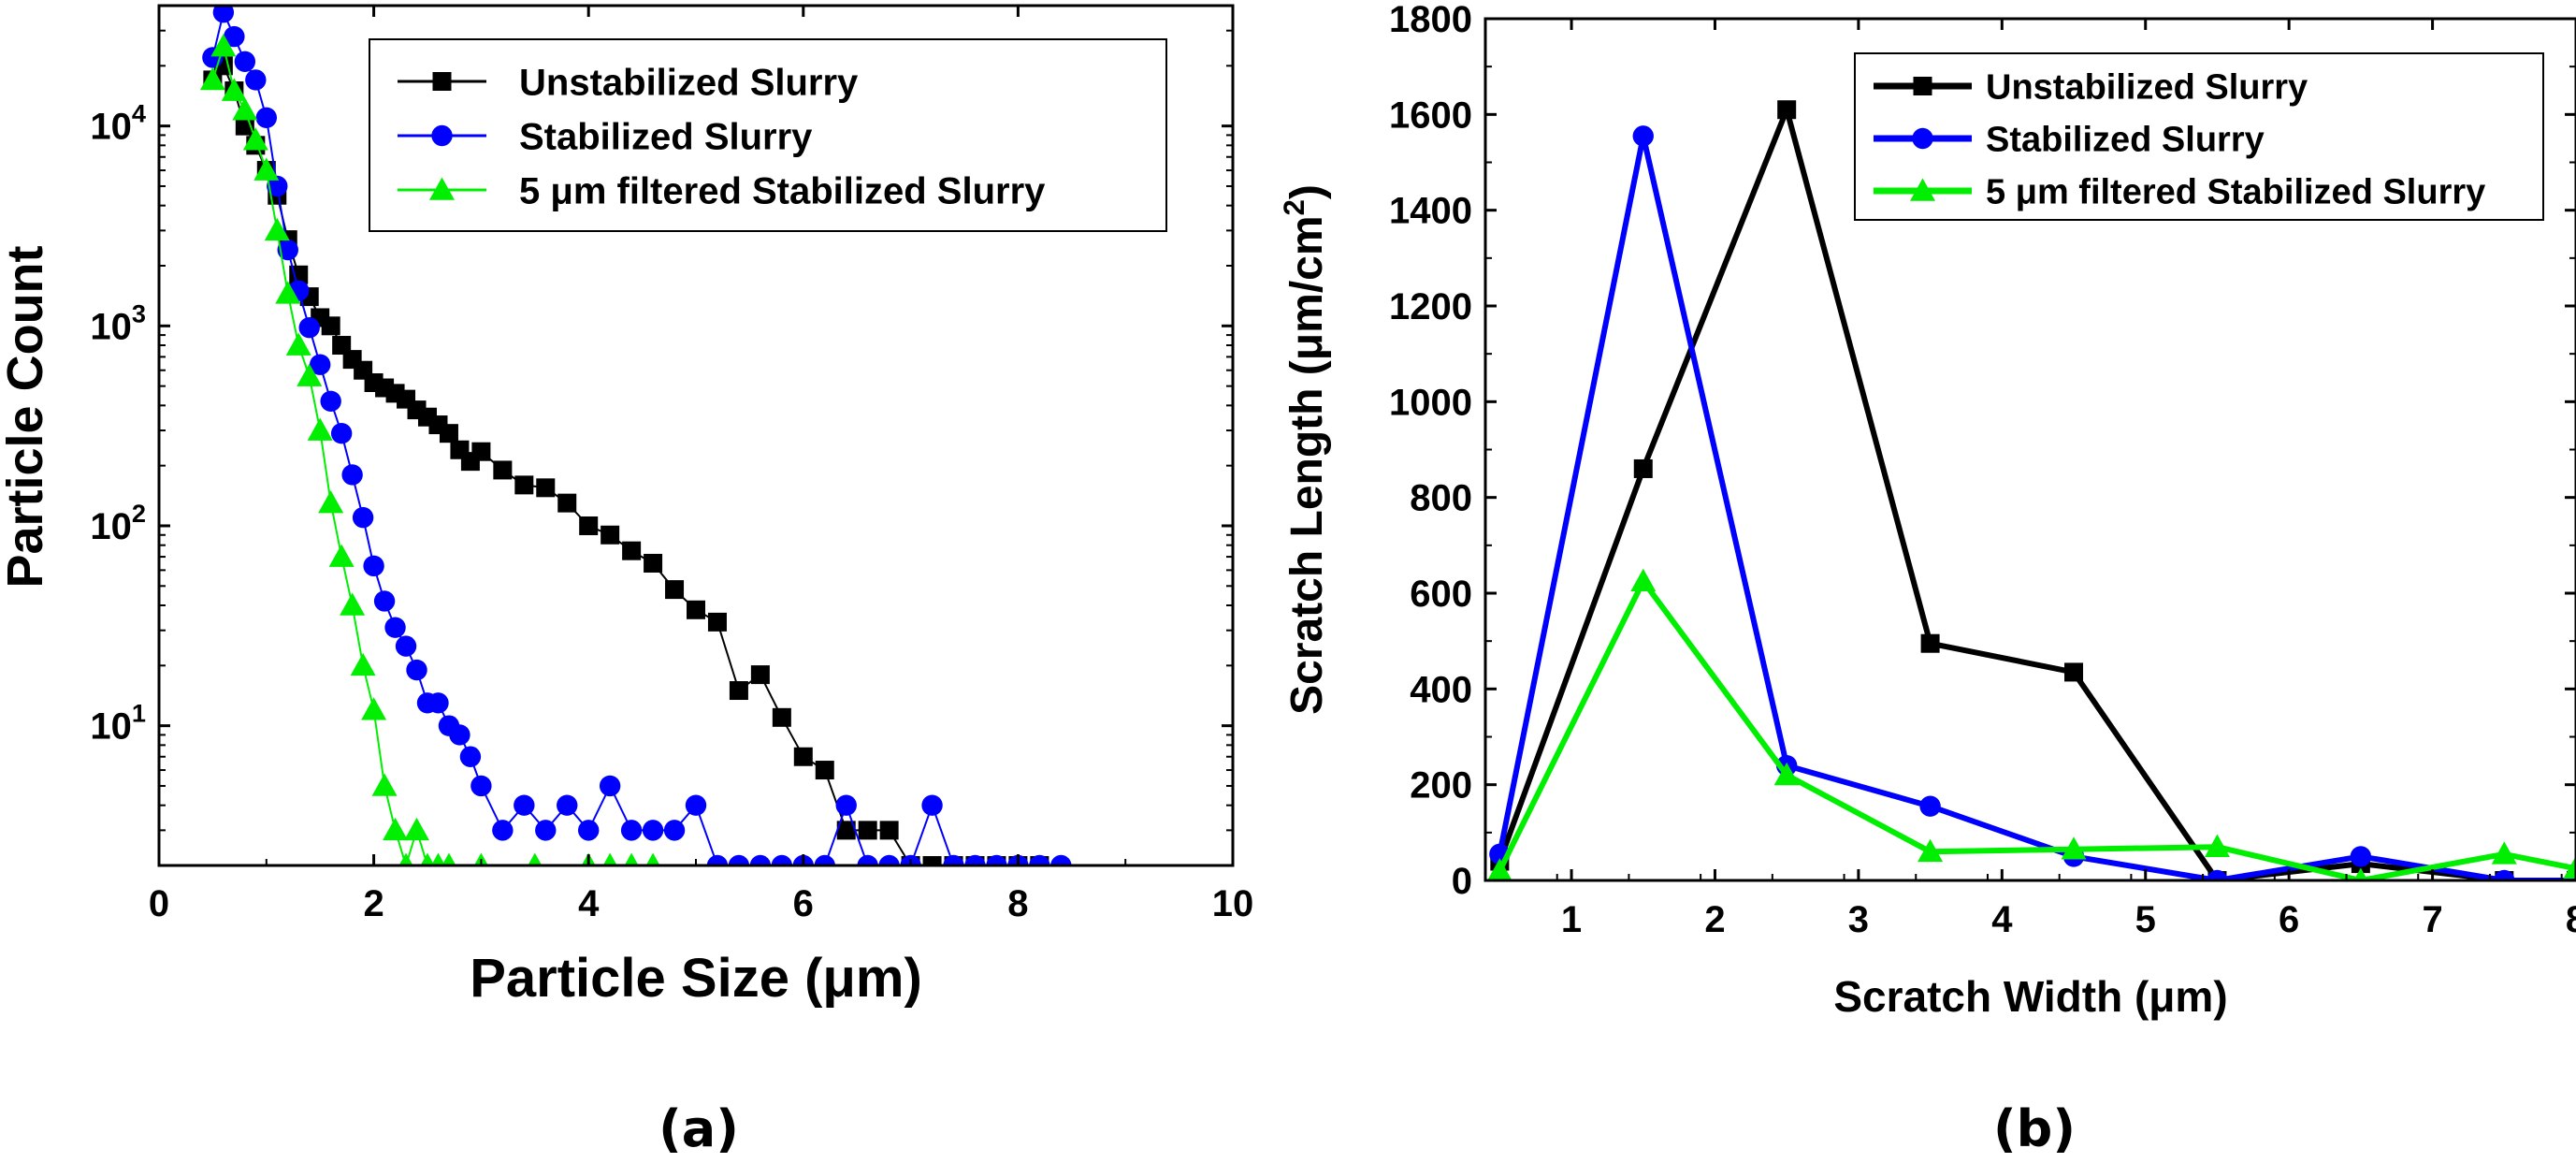  What do you see at coordinates (1571, 919) in the screenshot?
I see `chart-b-x-tick-label-0: 1` at bounding box center [1571, 919].